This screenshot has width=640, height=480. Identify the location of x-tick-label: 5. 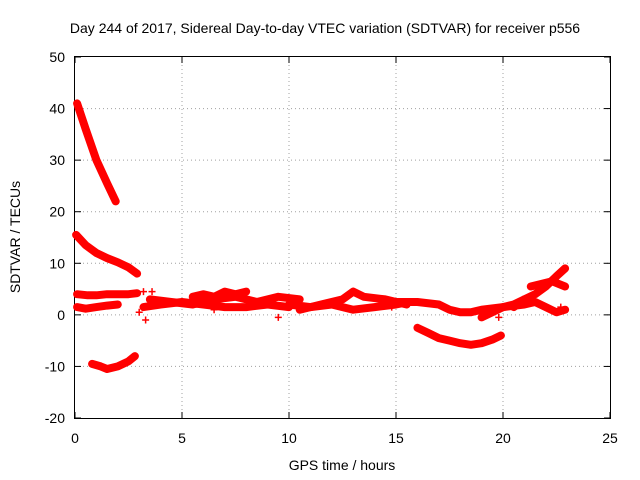
(182, 438).